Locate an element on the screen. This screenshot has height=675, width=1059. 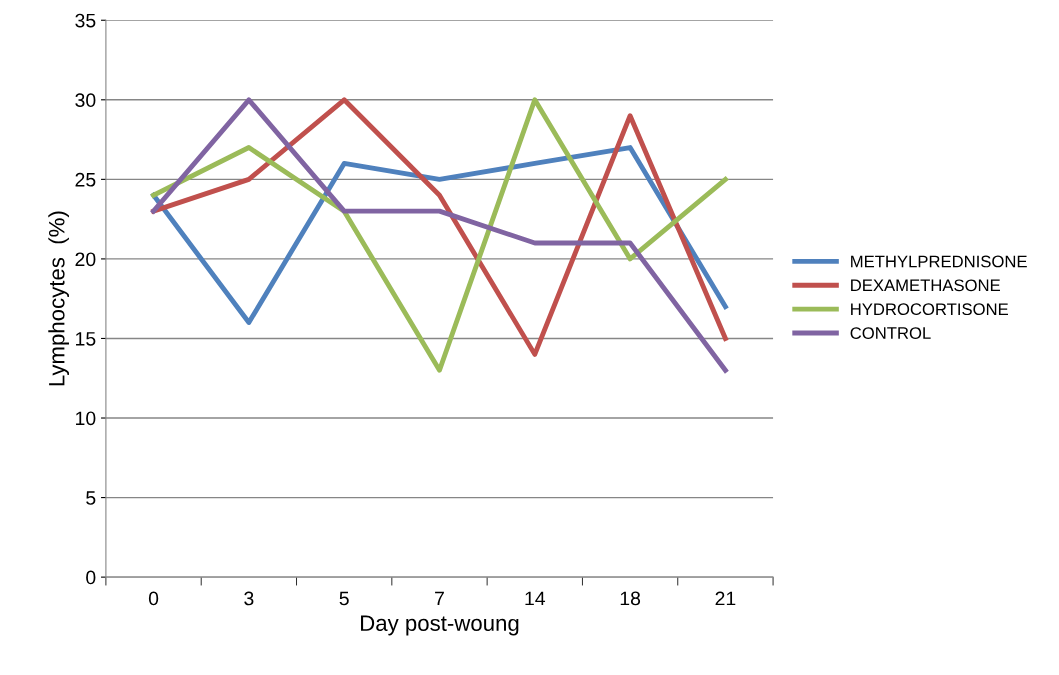
y-tick-label: 20 is located at coordinates (85, 259).